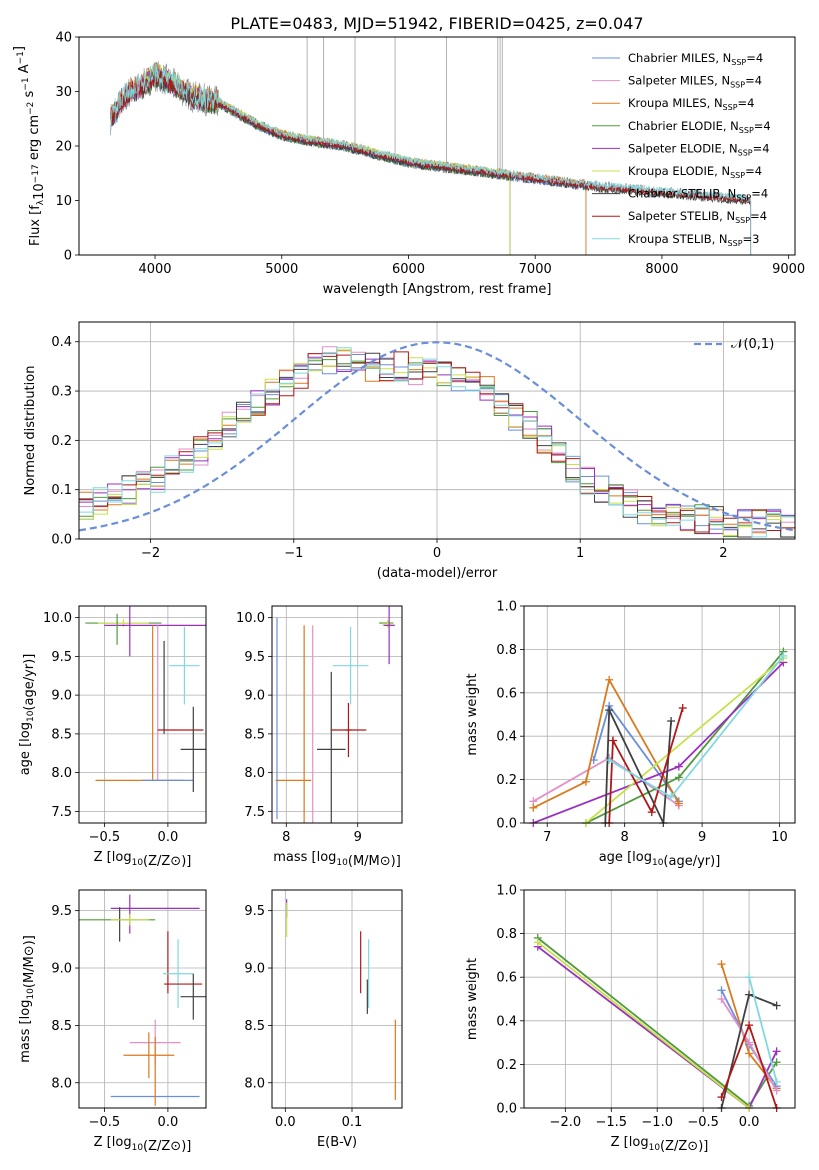  Describe the element at coordinates (695, 82) in the screenshot. I see `legend-label: Salpeter MILES, NSSP=4` at that location.